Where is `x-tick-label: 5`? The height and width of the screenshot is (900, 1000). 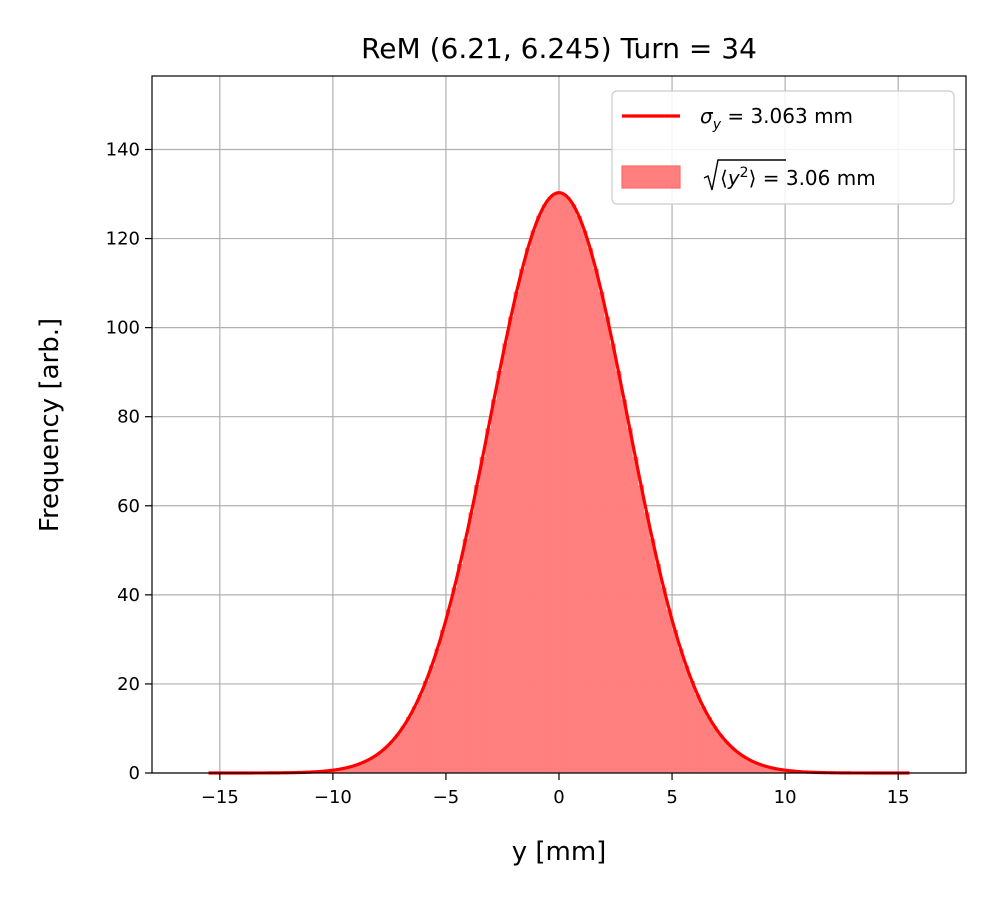 x-tick-label: 5 is located at coordinates (671, 797).